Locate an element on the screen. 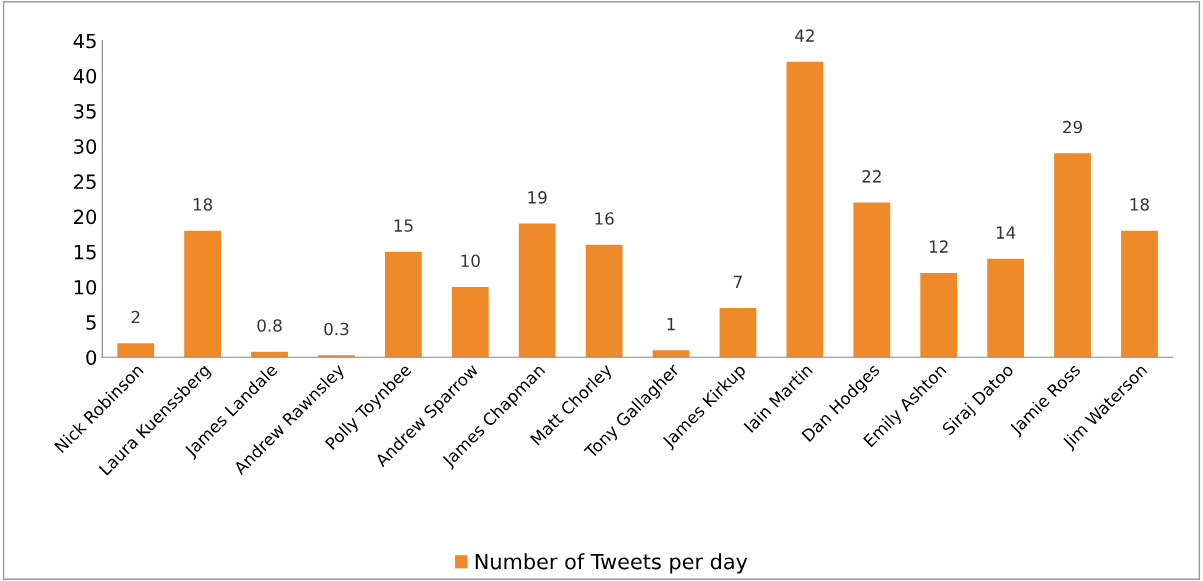 This screenshot has width=1203, height=581. data-label: 29 is located at coordinates (1072, 127).